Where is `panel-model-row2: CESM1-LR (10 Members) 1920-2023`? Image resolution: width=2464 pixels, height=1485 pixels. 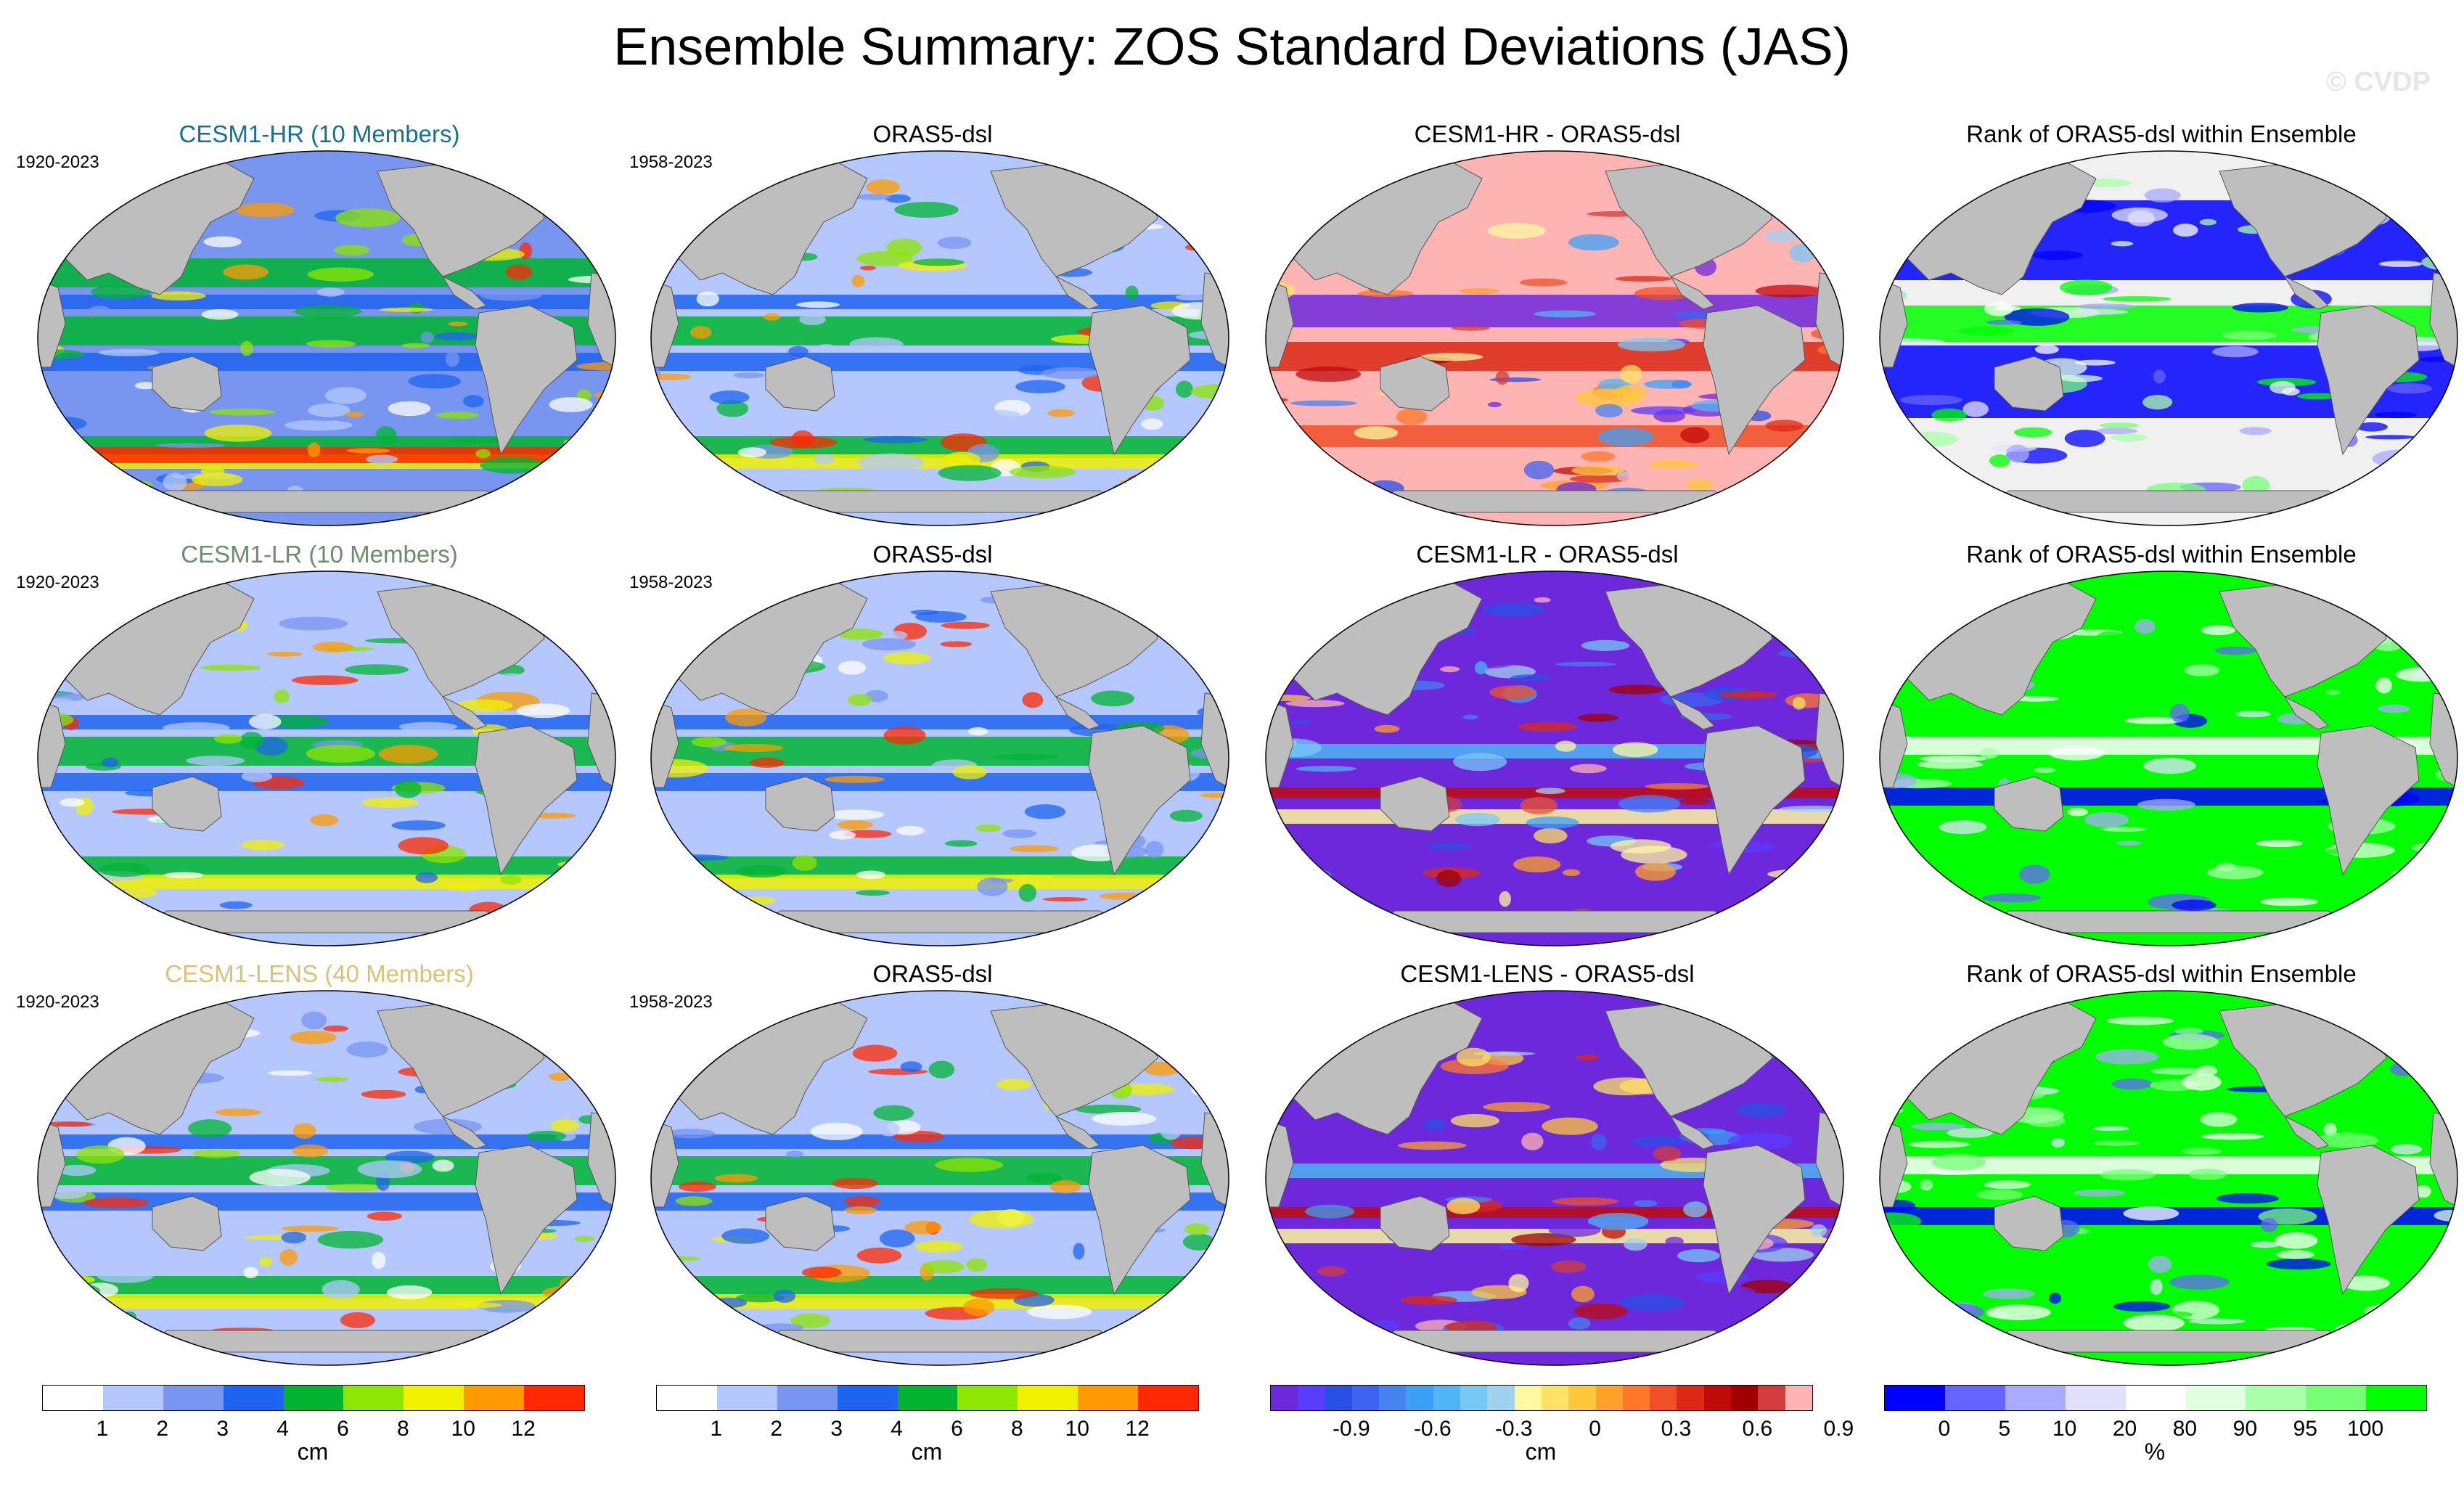 panel-model-row2: CESM1-LR (10 Members) 1920-2023 is located at coordinates (316, 744).